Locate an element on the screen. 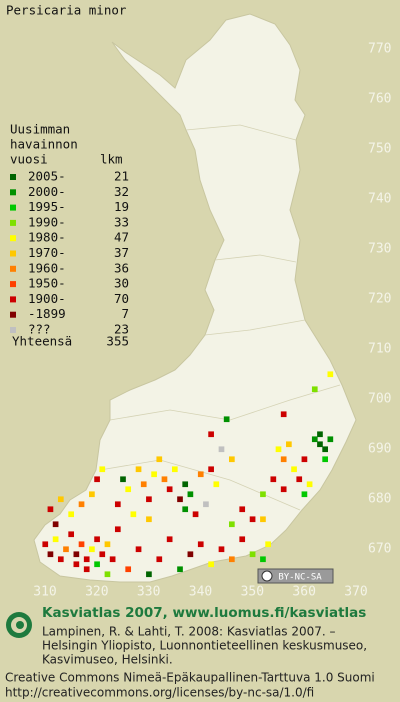 This screenshot has height=702, width=400. legend-label: 1900- is located at coordinates (47, 298).